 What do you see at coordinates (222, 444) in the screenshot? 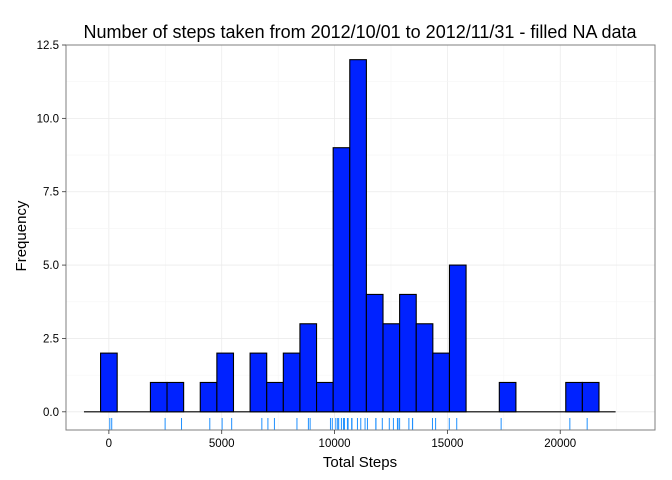
I see `x-tick-label: 5000` at bounding box center [222, 444].